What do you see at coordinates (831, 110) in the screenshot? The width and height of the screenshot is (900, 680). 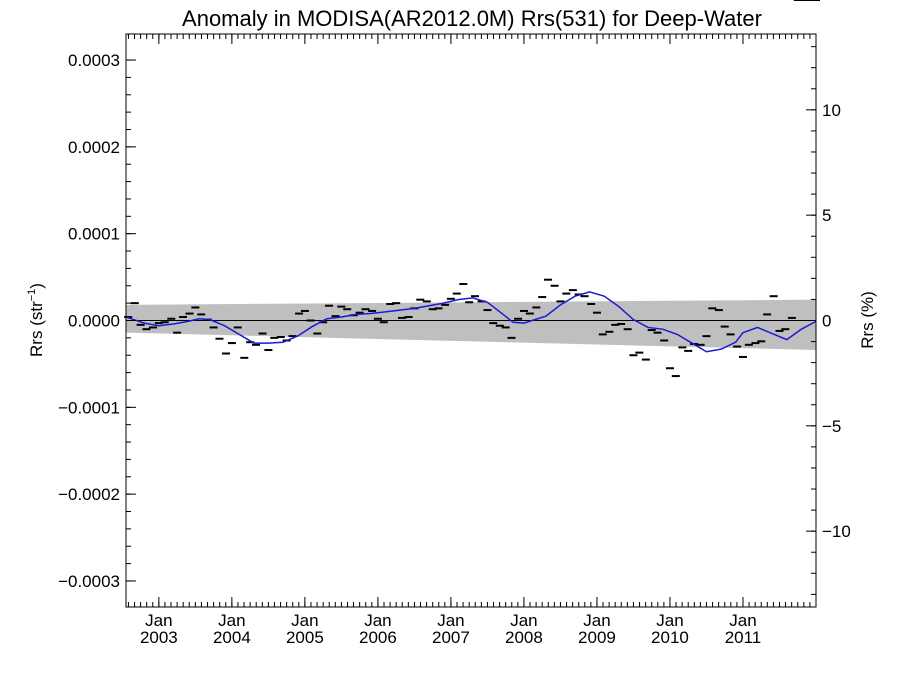 I see `right-tick-label-4: 10` at bounding box center [831, 110].